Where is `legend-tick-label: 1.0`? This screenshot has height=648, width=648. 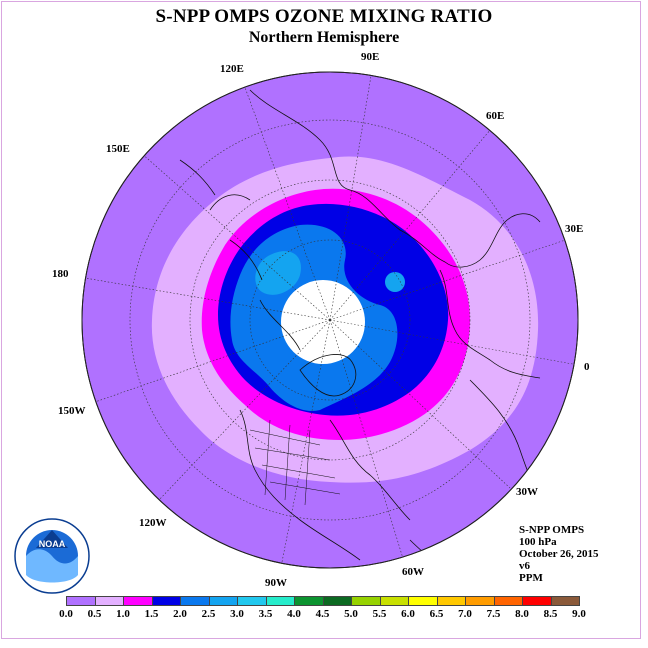
legend-tick-label: 1.0 is located at coordinates (123, 614).